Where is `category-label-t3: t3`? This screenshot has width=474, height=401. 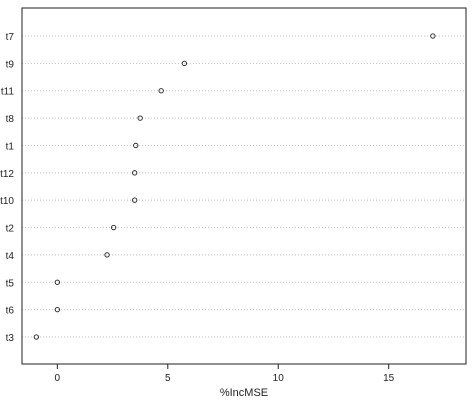
category-label-t3: t3 is located at coordinates (10, 338).